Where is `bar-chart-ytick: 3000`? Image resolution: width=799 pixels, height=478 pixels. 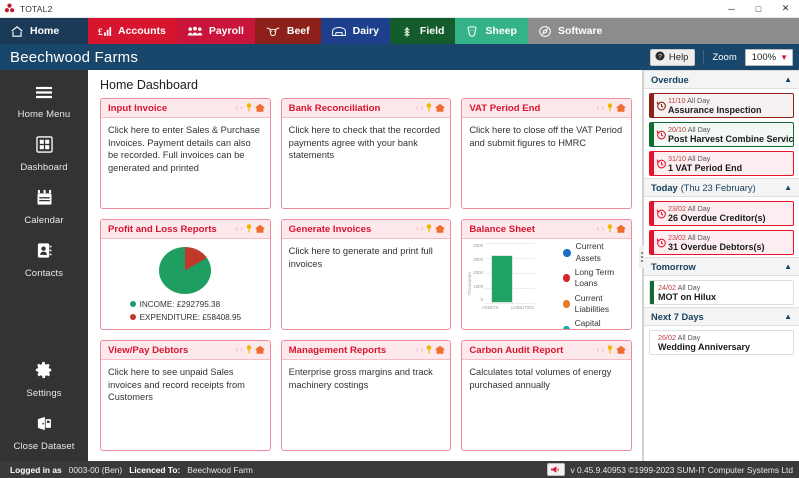 bar-chart-ytick: 3000 is located at coordinates (478, 259).